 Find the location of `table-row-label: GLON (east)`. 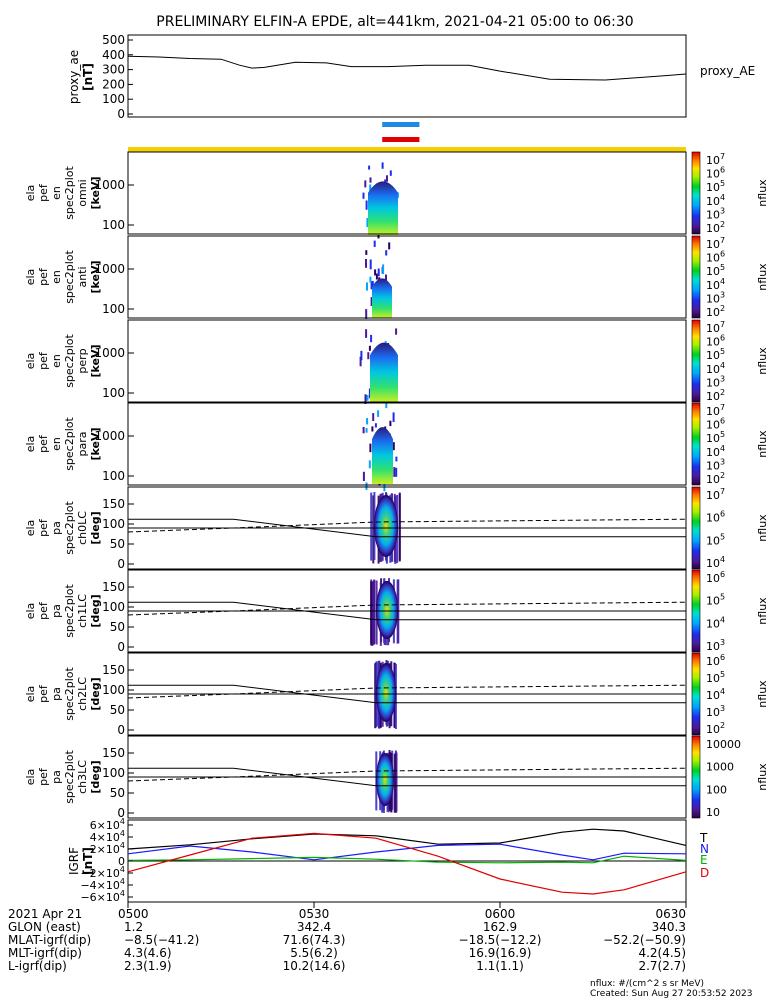

table-row-label: GLON (east) is located at coordinates (44, 927).